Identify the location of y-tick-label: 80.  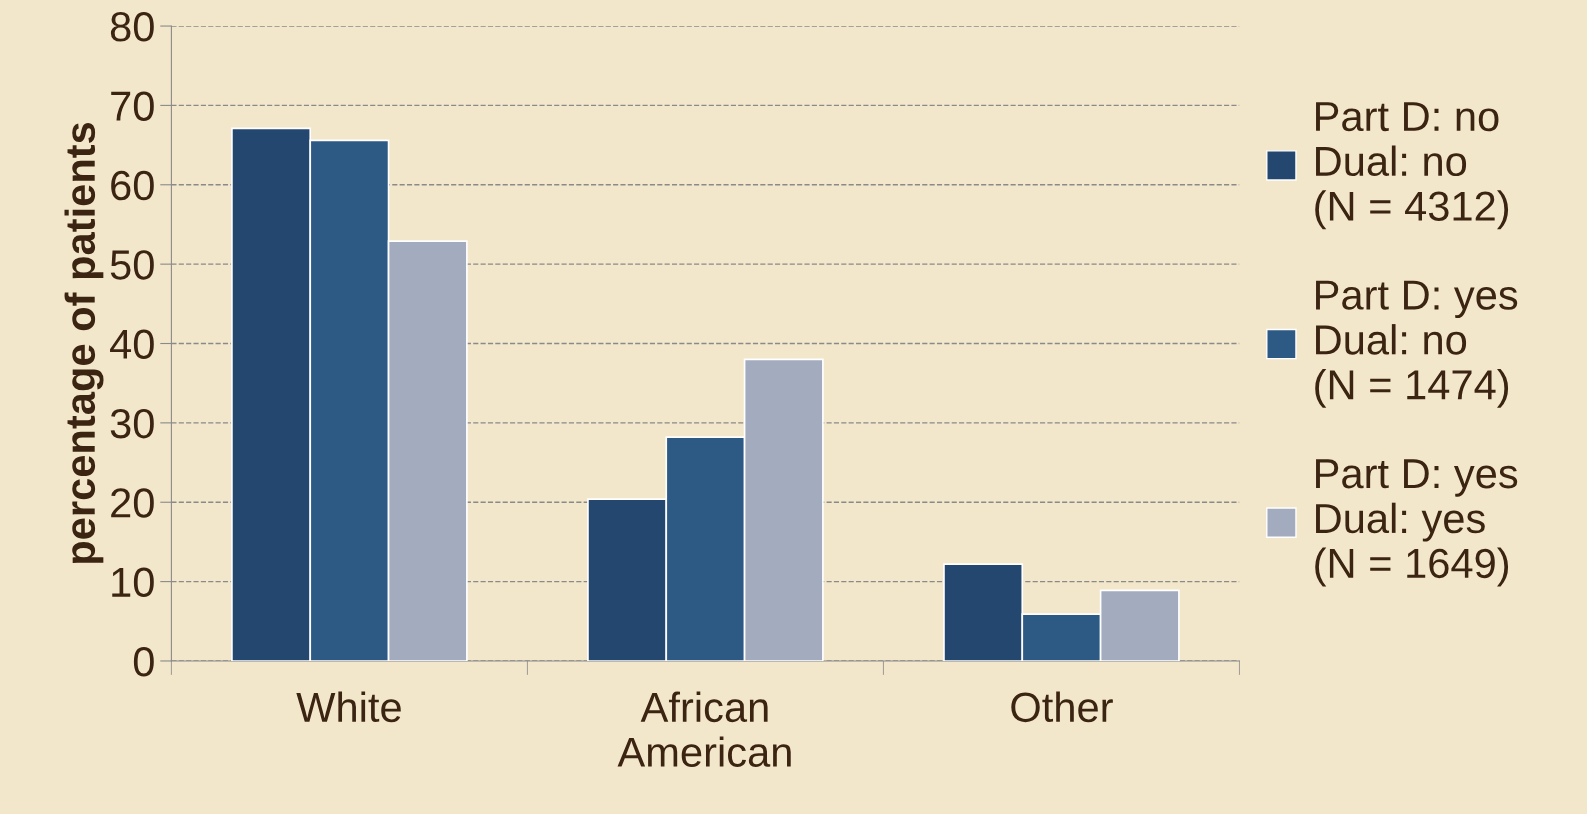
(132, 27).